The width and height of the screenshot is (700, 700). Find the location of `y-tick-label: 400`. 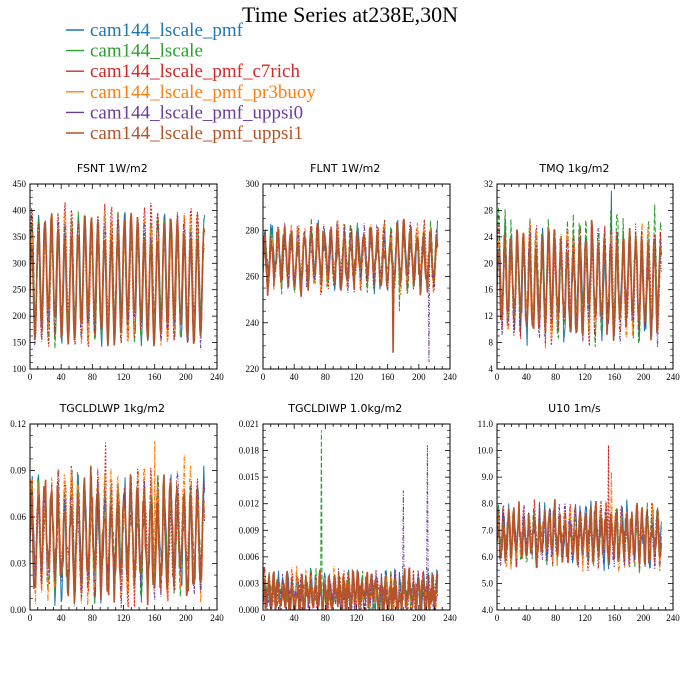

y-tick-label: 400 is located at coordinates (20, 210).